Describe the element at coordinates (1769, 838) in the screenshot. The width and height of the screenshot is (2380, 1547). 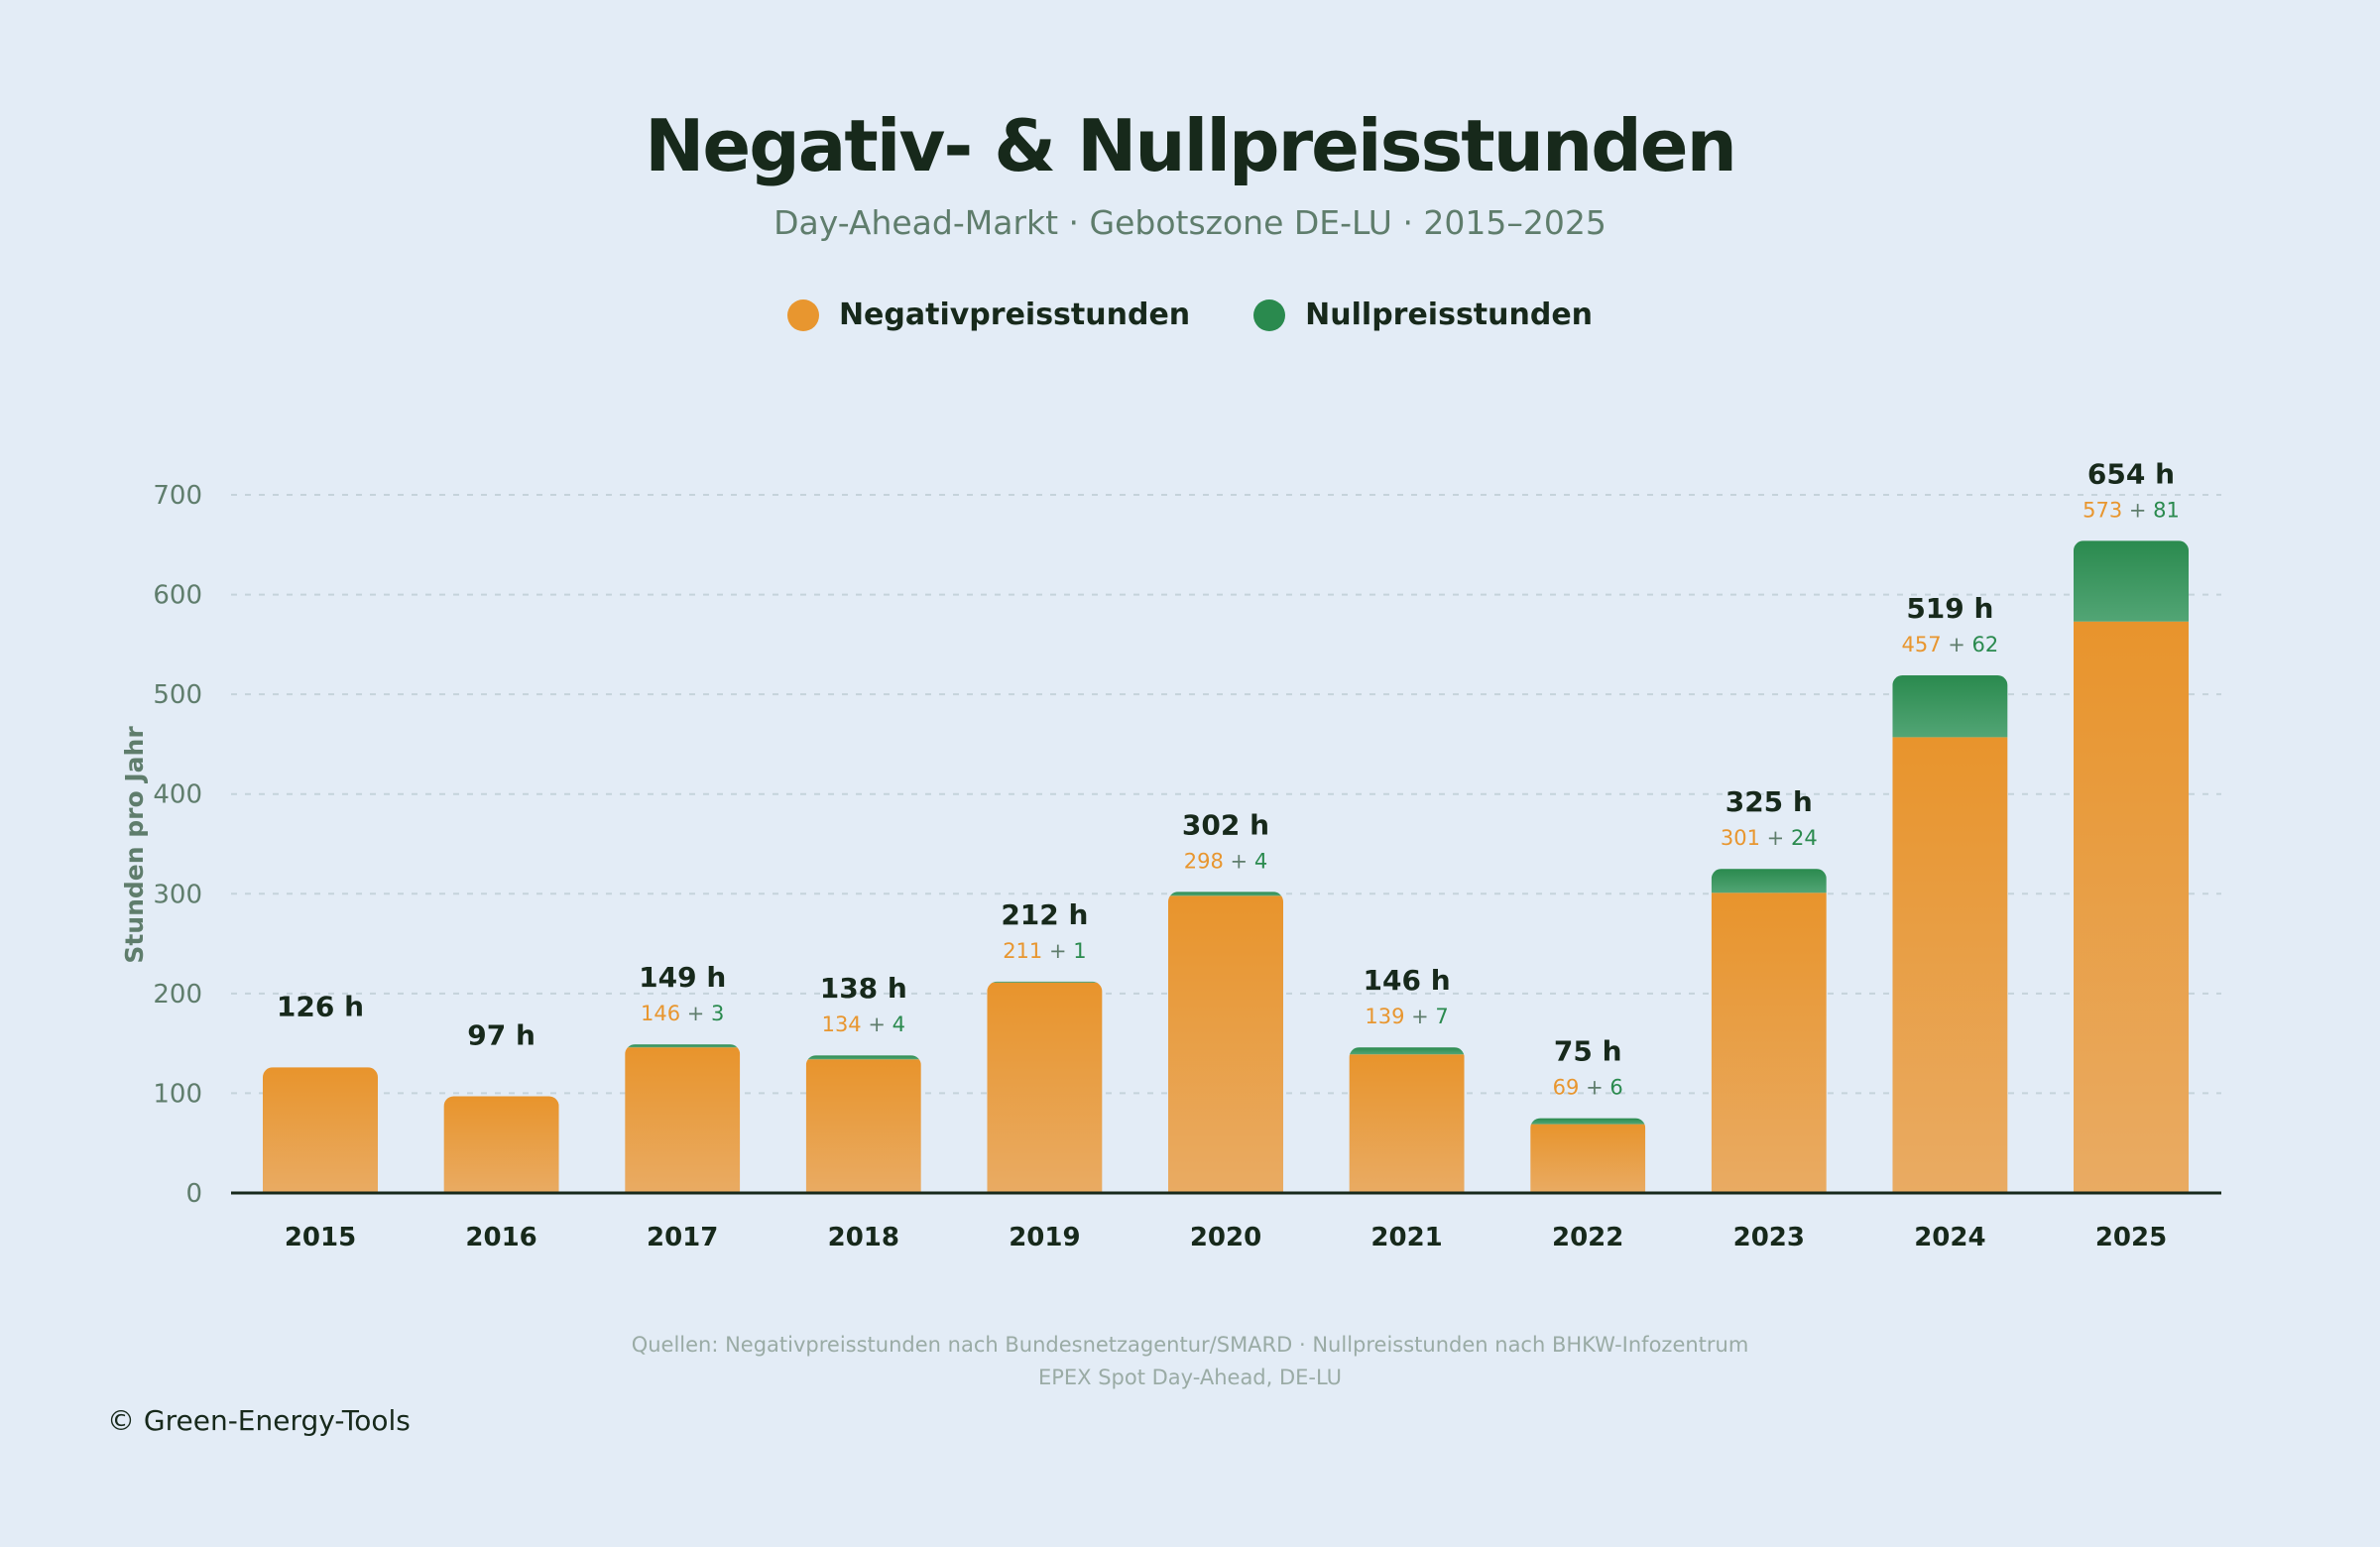
I see `breakdown-label: 301 + 24` at that location.